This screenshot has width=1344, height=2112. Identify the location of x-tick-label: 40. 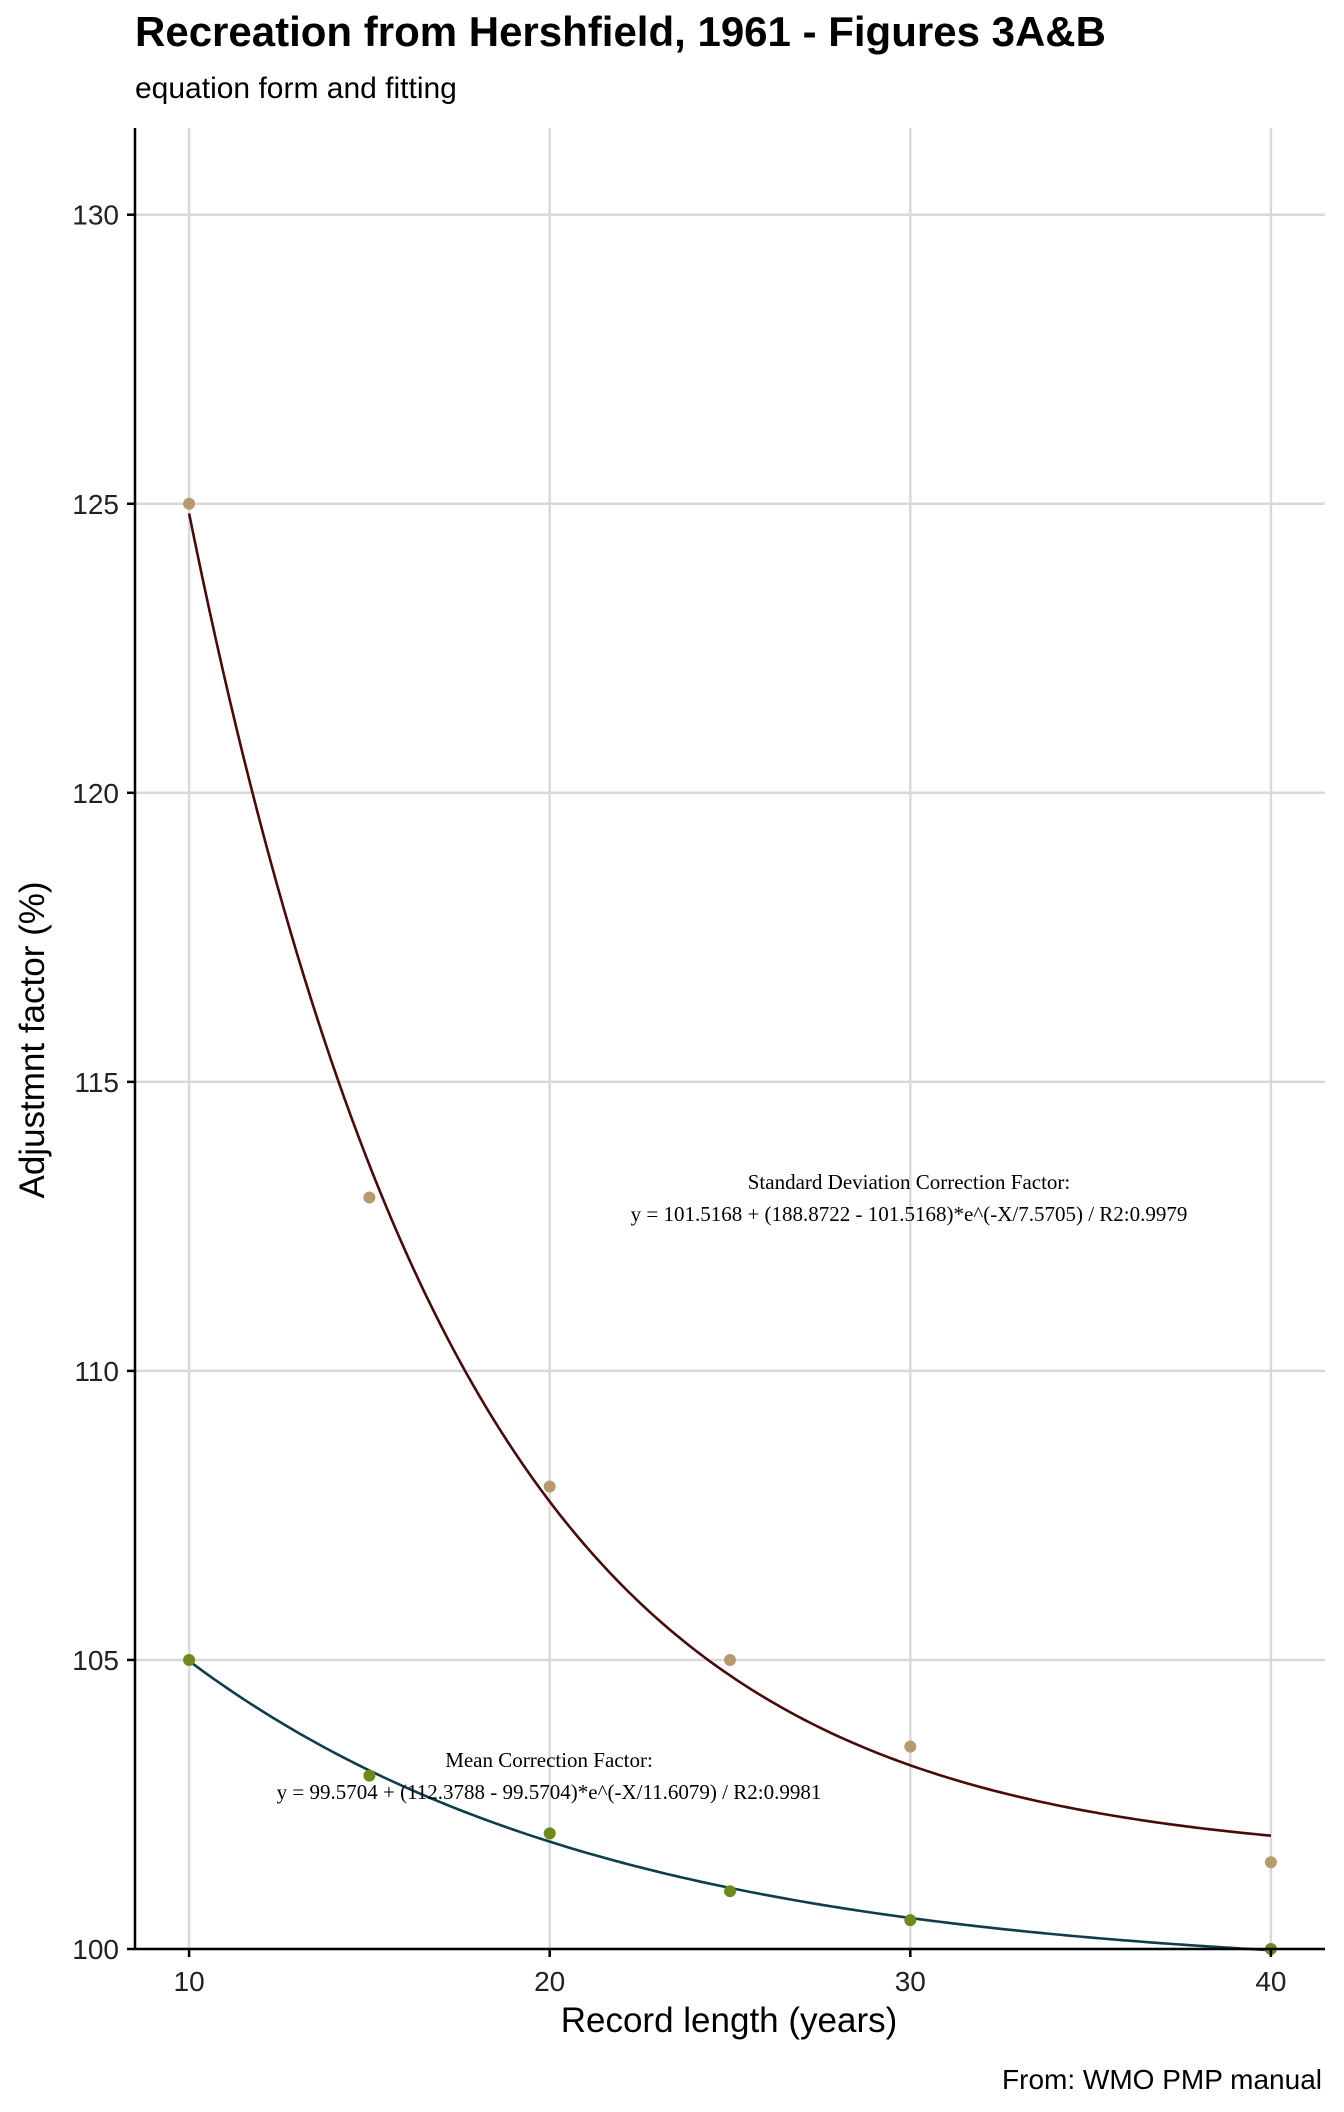
(1270, 1981).